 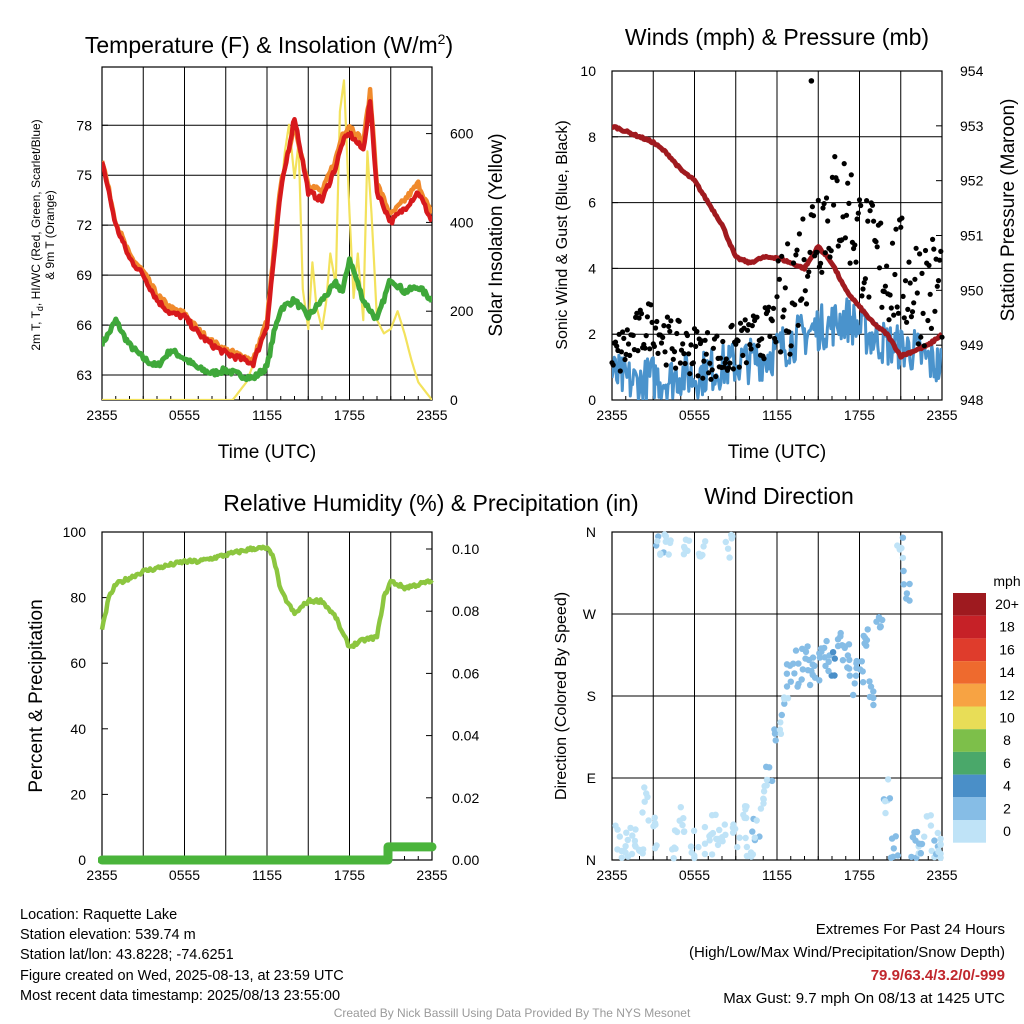 What do you see at coordinates (777, 875) in the screenshot?
I see `x-tick-label: 1155` at bounding box center [777, 875].